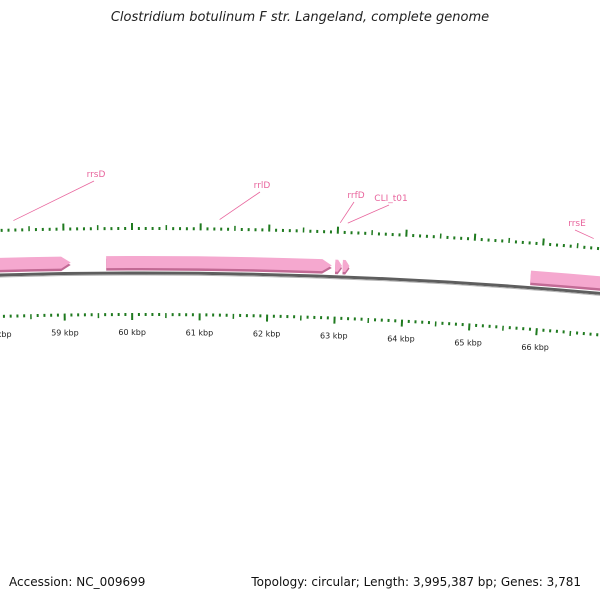  I want to click on gene-rrfd, so click(338, 267).